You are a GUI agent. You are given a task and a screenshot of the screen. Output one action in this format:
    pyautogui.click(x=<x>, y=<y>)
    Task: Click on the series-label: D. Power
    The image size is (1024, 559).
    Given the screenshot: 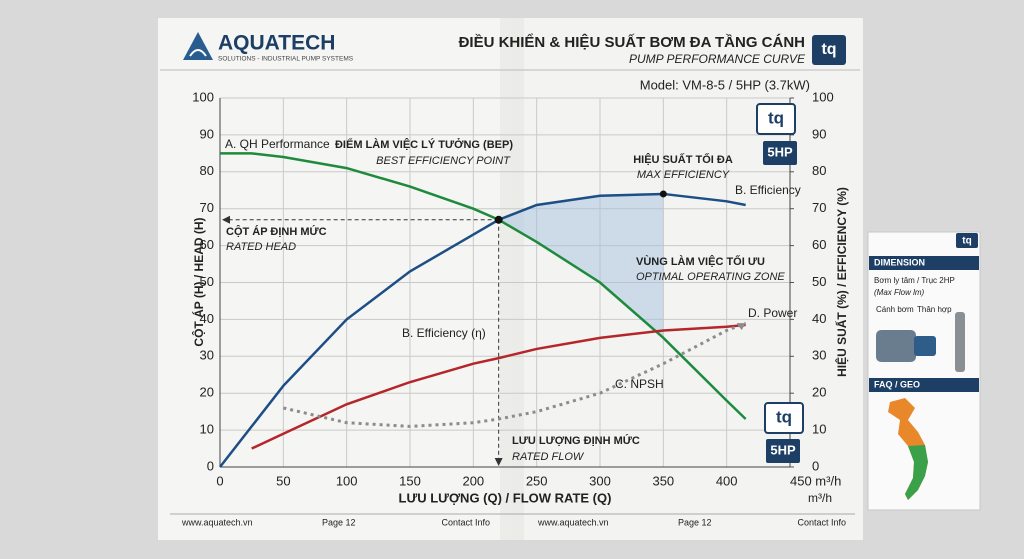 What is the action you would take?
    pyautogui.click(x=772, y=313)
    